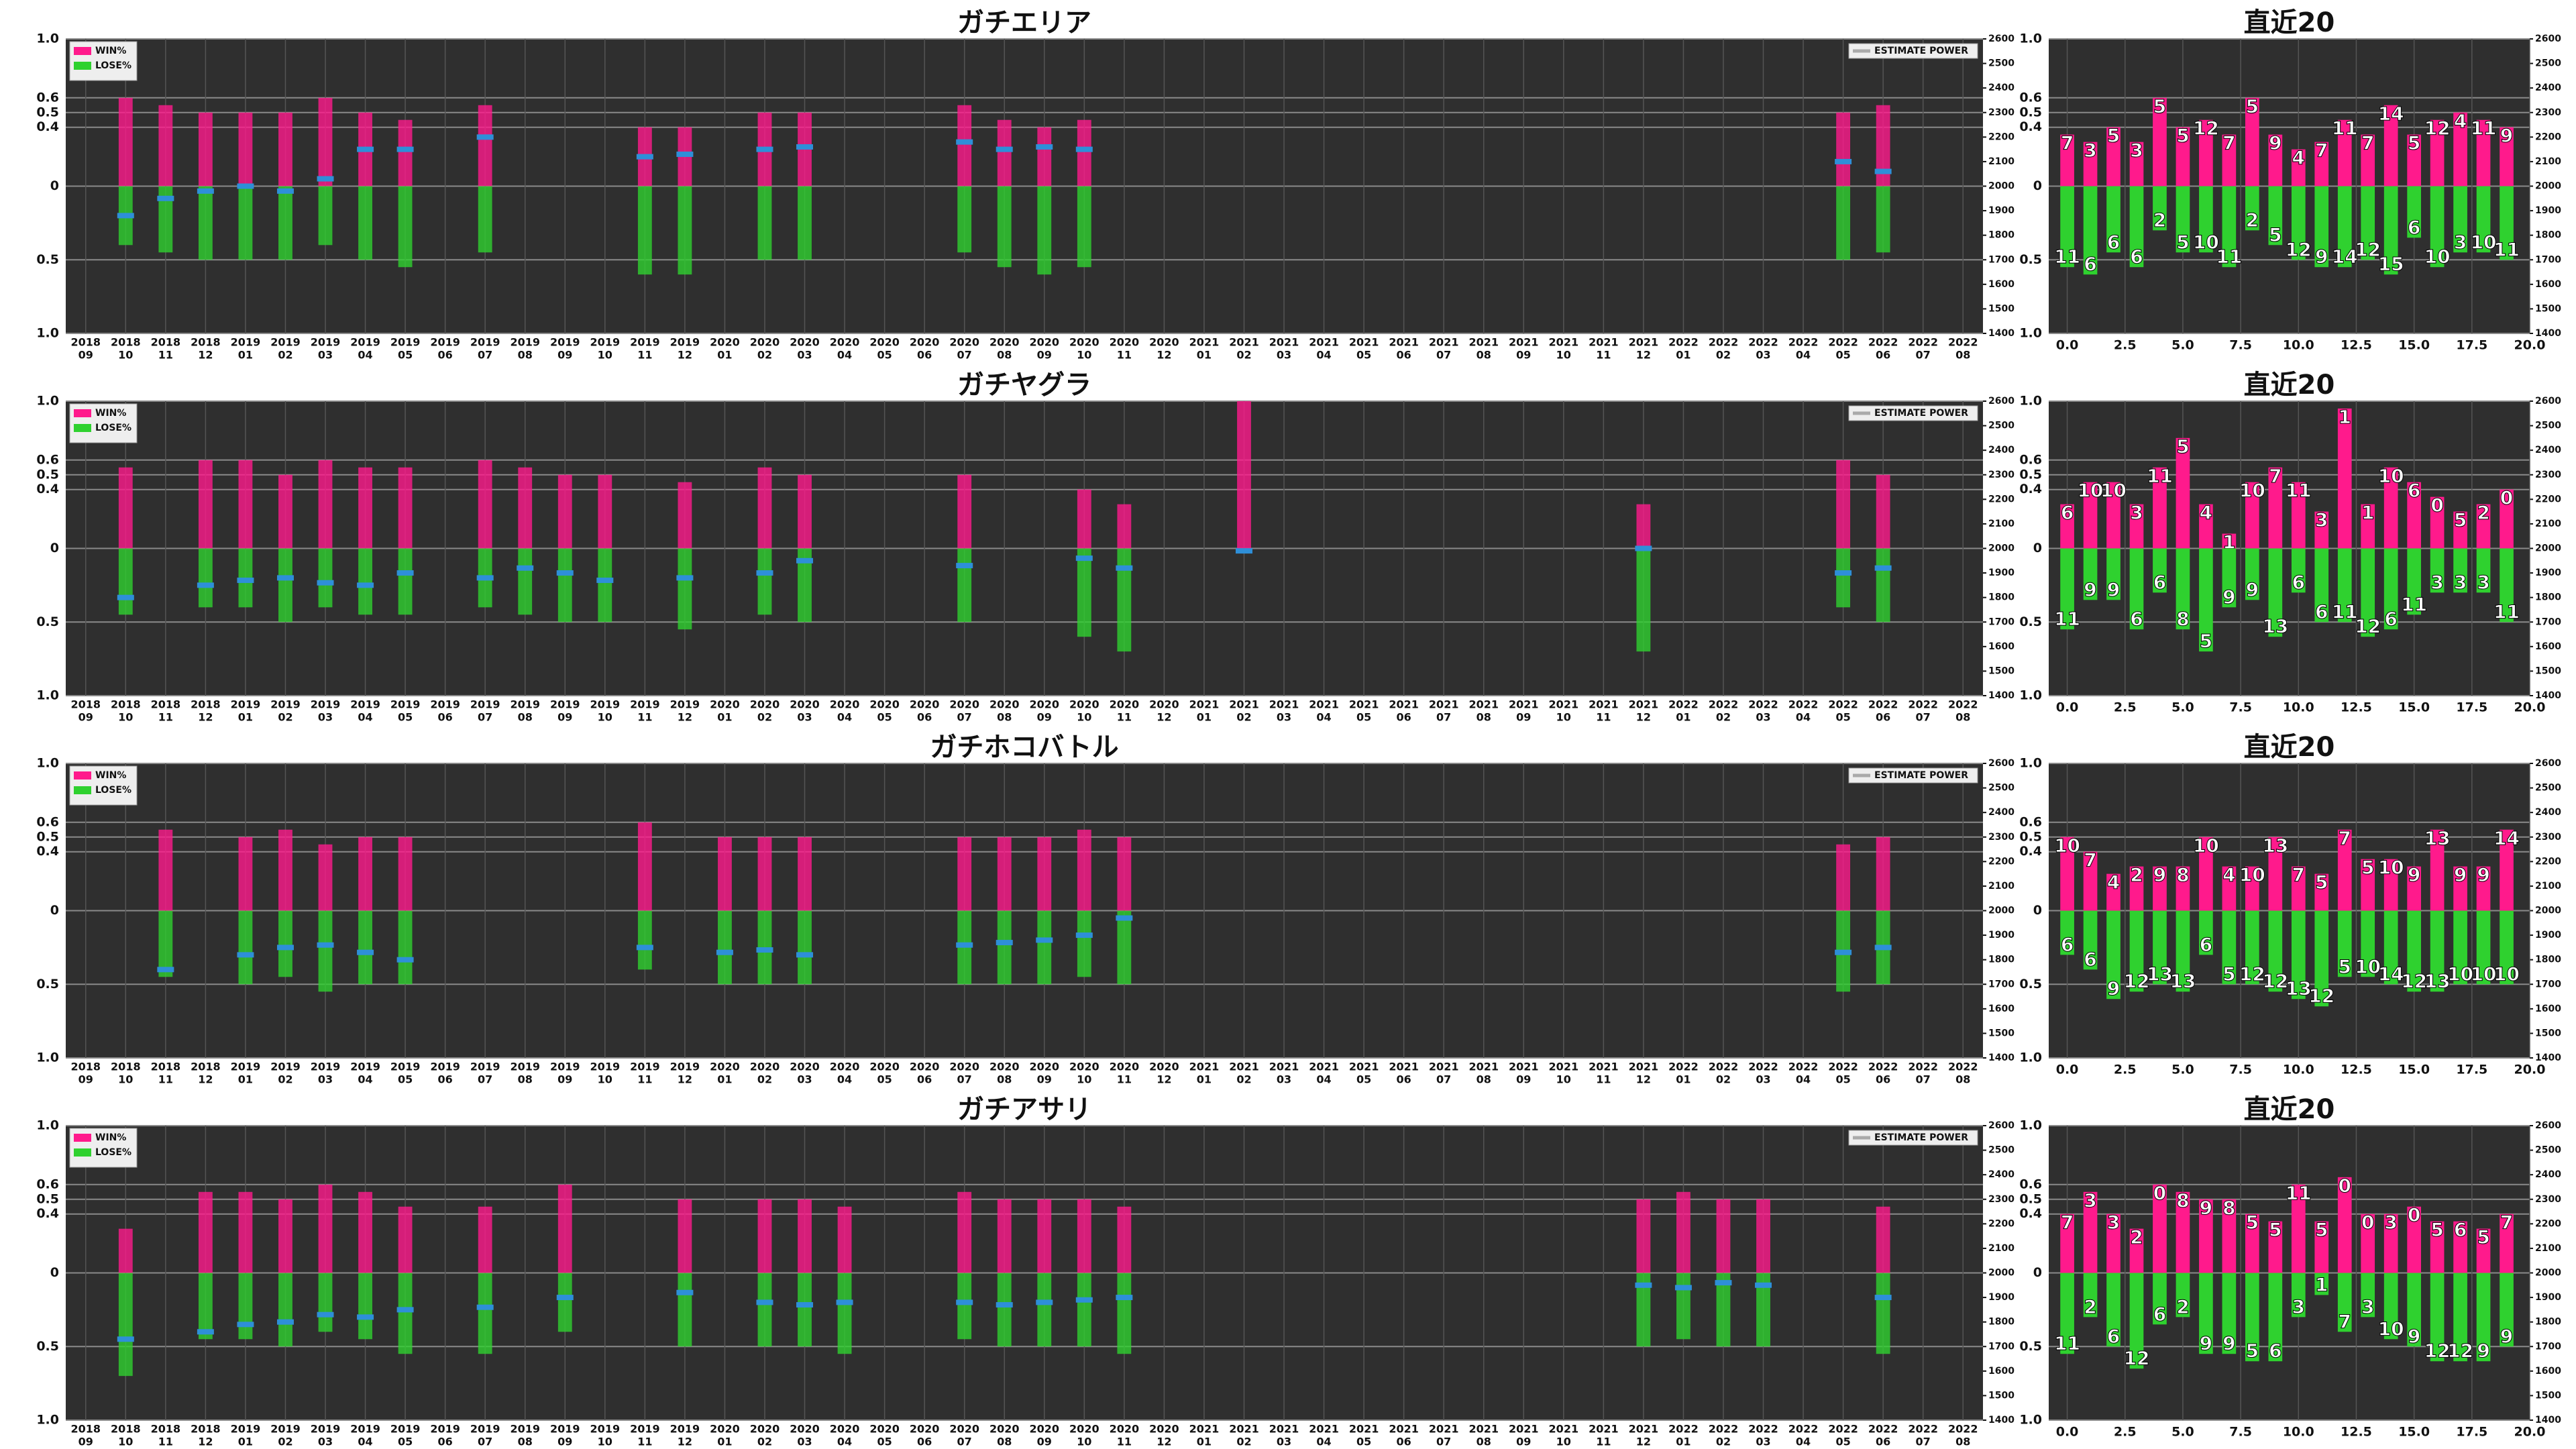  What do you see at coordinates (1363, 717) in the screenshot?
I see `x-tick-month: 05` at bounding box center [1363, 717].